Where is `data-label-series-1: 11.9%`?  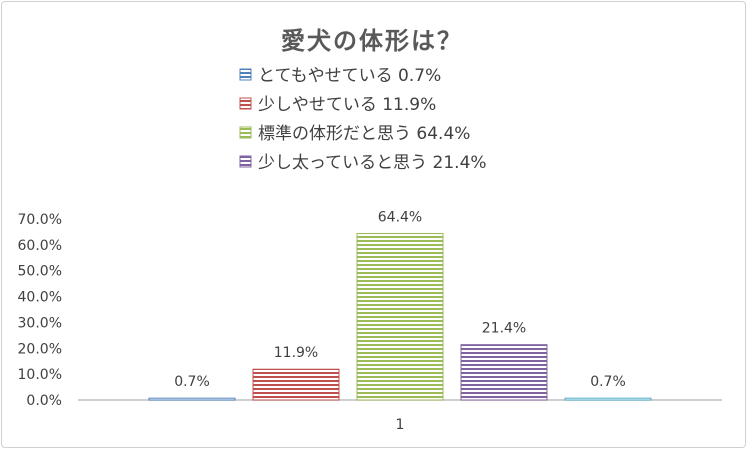 data-label-series-1: 11.9% is located at coordinates (296, 353).